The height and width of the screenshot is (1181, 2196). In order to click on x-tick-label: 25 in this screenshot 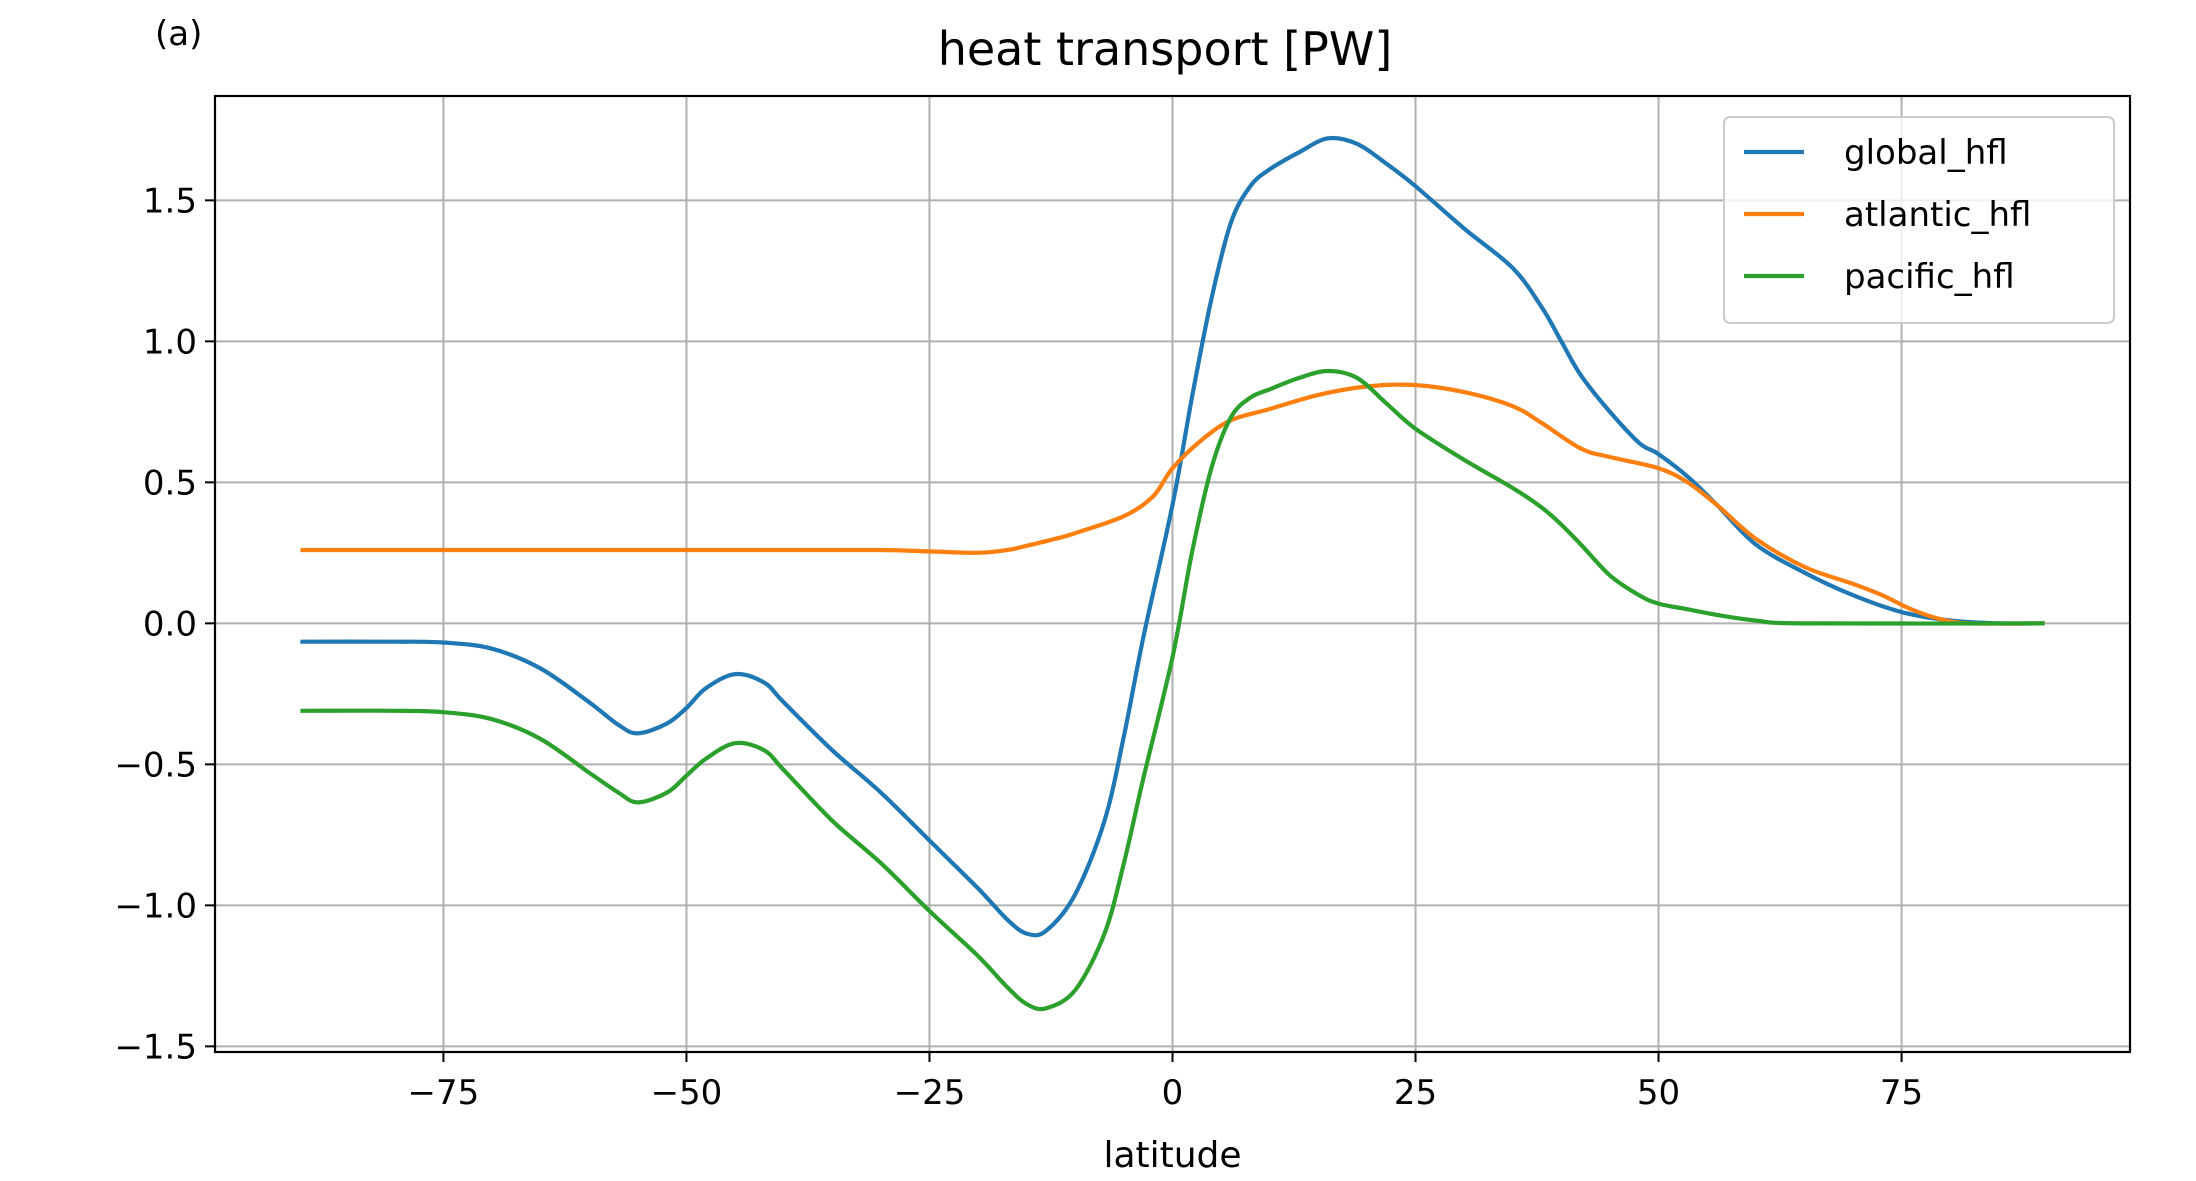, I will do `click(1415, 1093)`.